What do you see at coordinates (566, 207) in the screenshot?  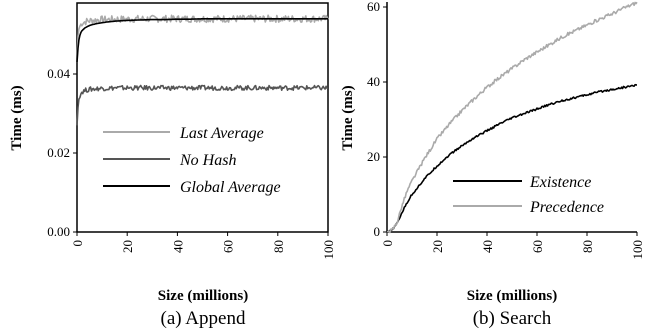 I see `legend-label: Precedence` at bounding box center [566, 207].